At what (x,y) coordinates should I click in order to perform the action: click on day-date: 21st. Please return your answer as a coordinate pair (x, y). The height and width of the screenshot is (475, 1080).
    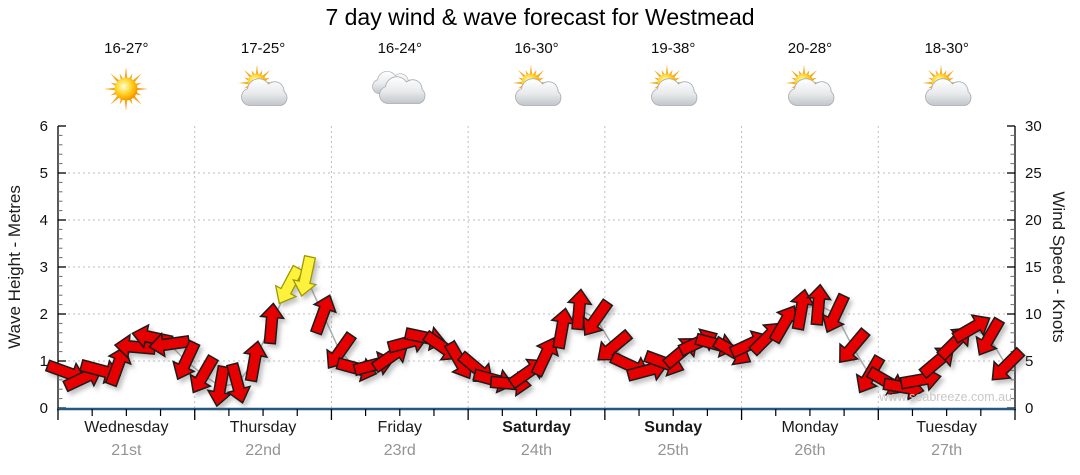
    Looking at the image, I should click on (126, 450).